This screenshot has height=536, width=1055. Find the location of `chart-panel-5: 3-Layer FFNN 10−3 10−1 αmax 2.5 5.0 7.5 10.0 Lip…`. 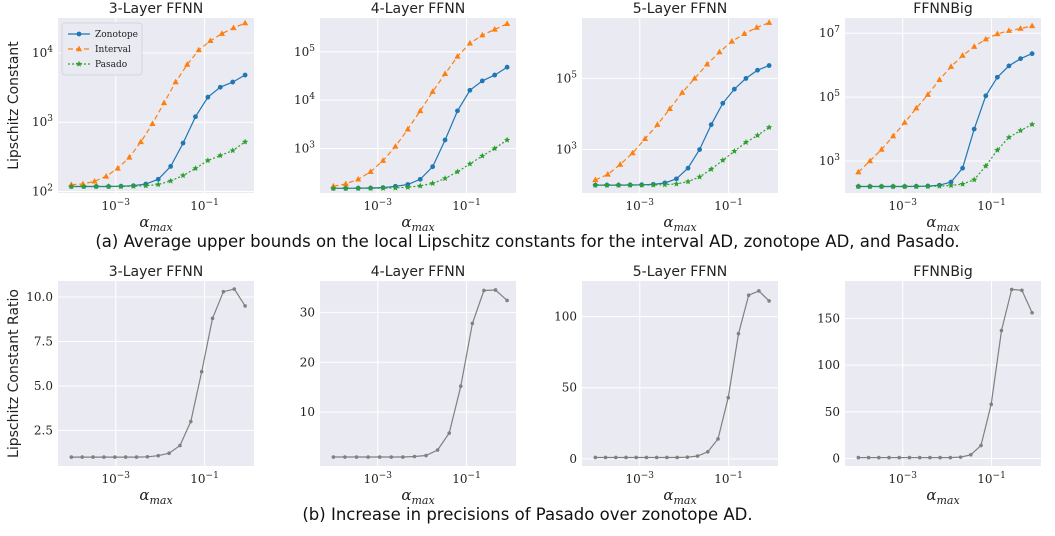

chart-panel-5: 3-Layer FFNN 10−3 10−1 αmax 2.5 5.0 7.5 10.0 Lip… is located at coordinates (130, 385).